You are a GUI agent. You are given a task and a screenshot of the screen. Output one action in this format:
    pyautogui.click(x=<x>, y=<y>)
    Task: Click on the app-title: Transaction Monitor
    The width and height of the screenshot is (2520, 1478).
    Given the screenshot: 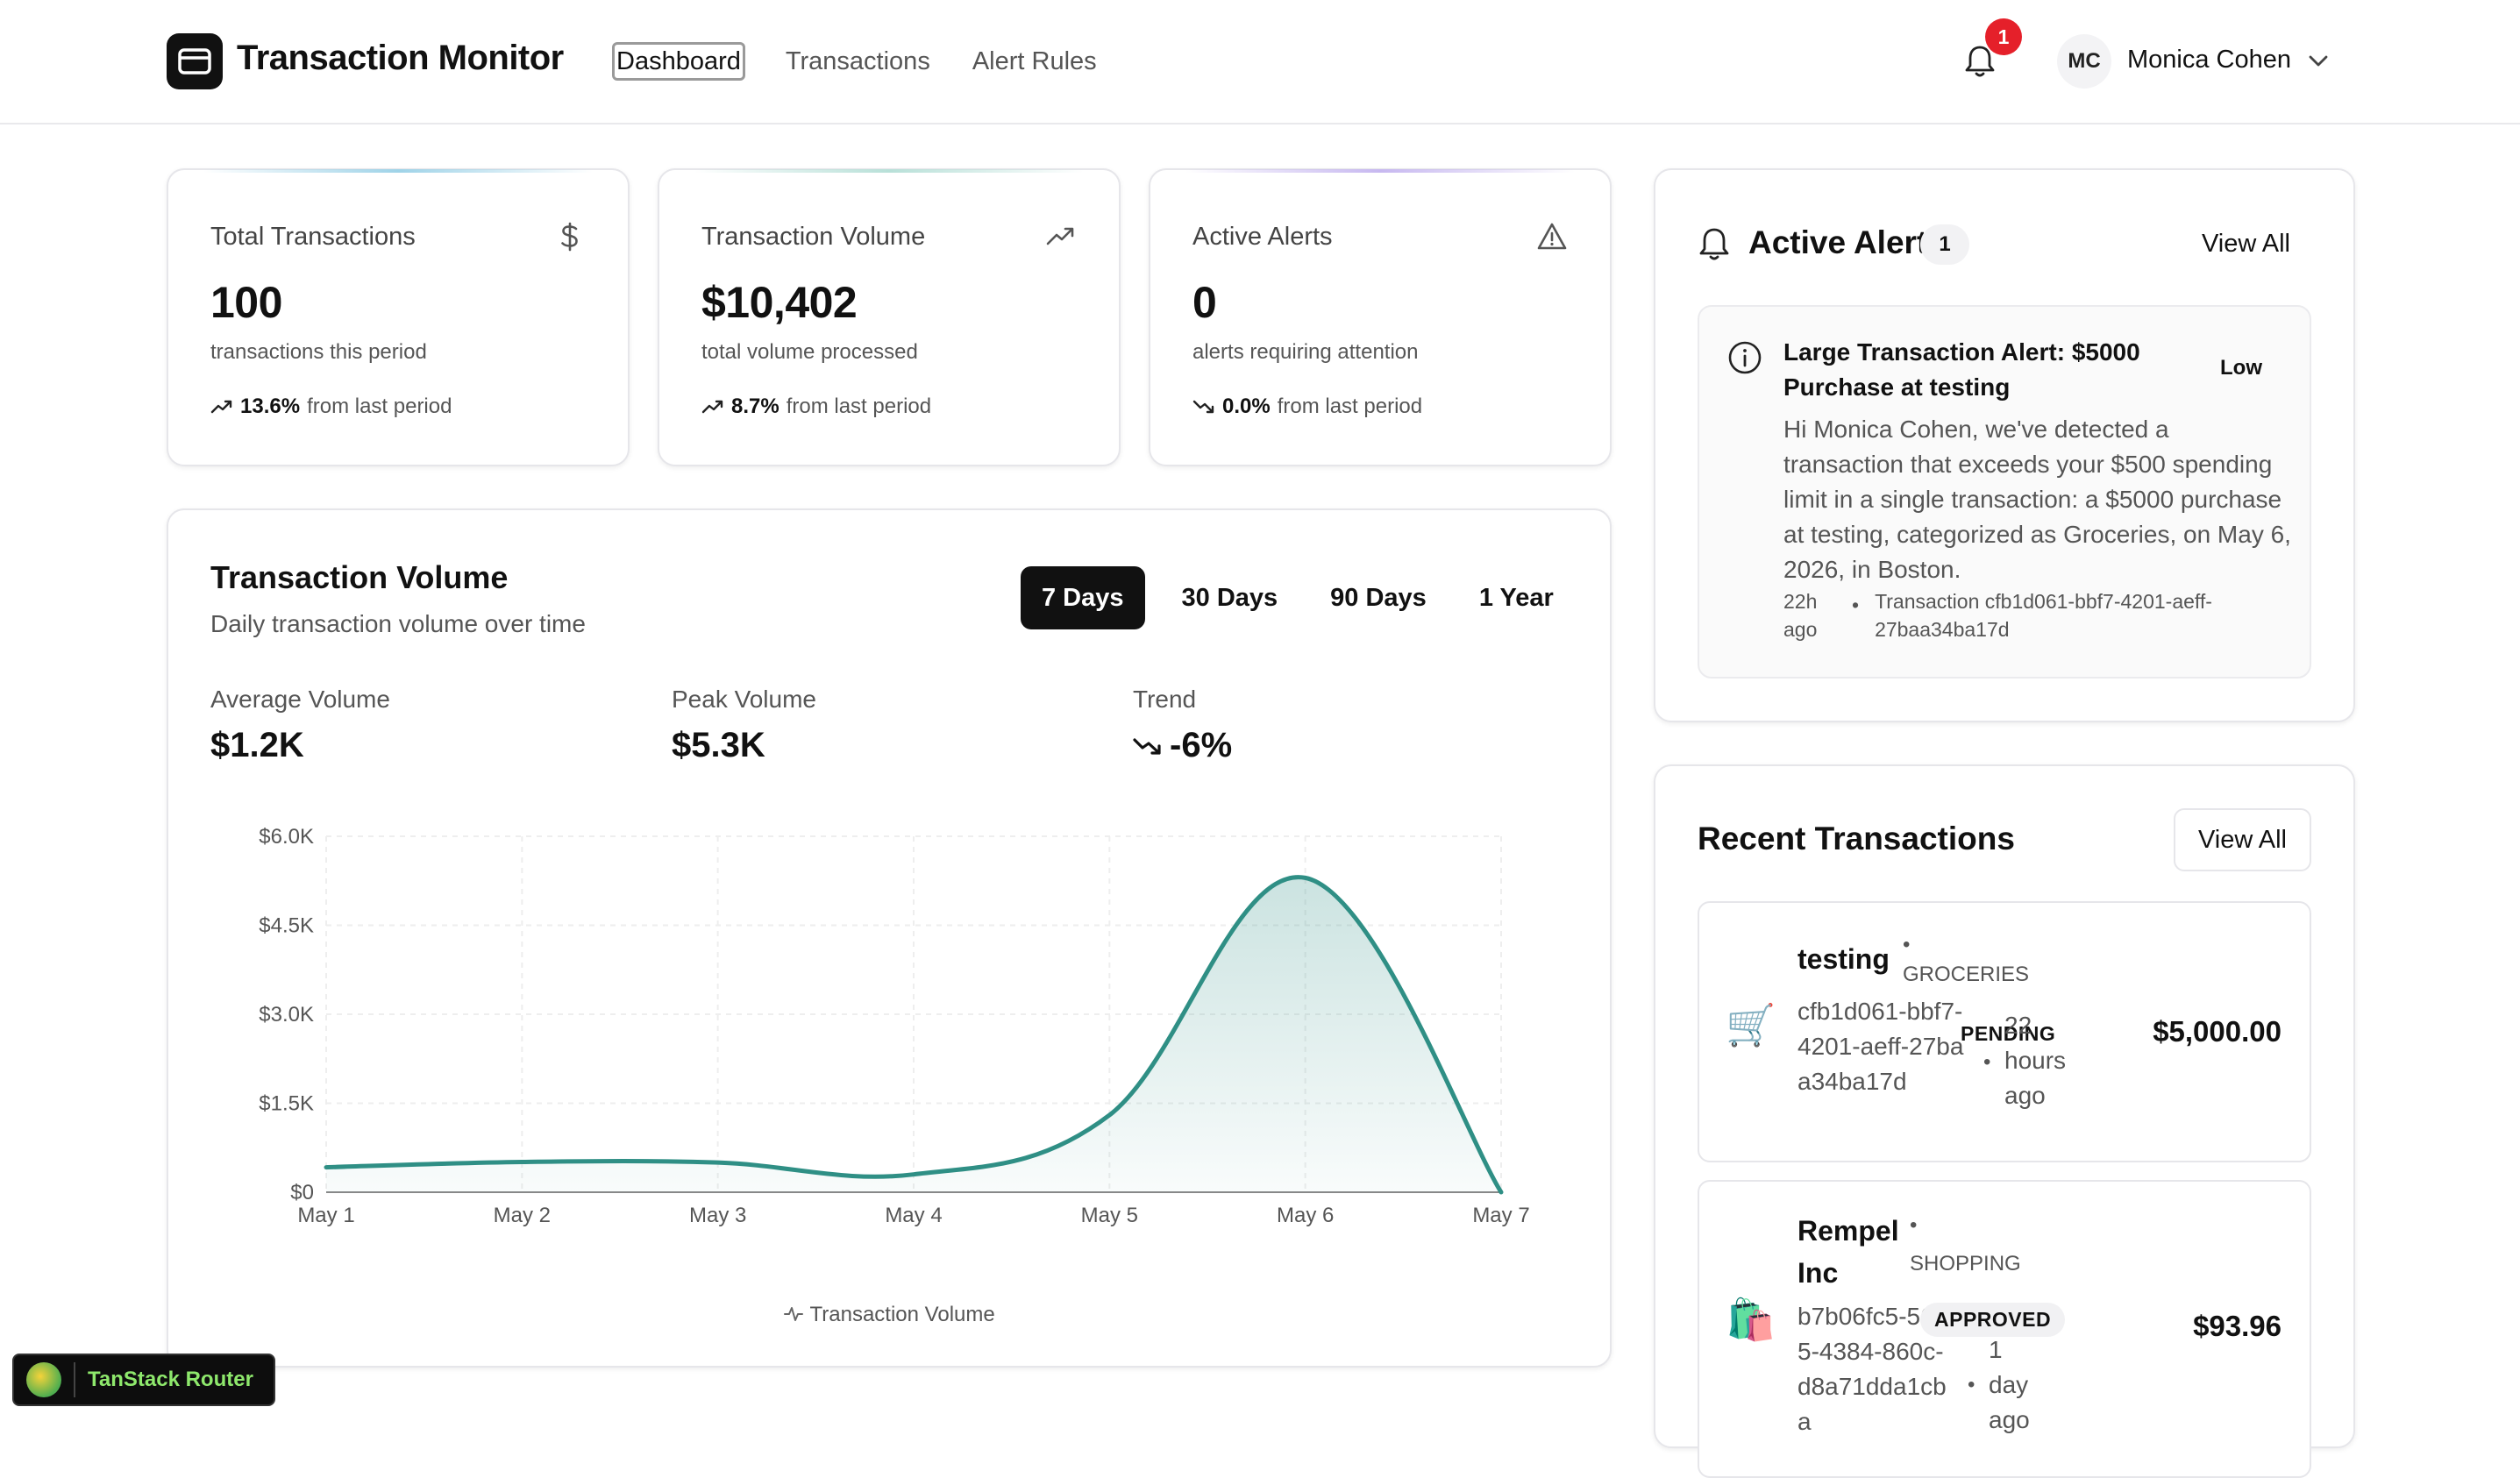 What is the action you would take?
    pyautogui.click(x=400, y=58)
    